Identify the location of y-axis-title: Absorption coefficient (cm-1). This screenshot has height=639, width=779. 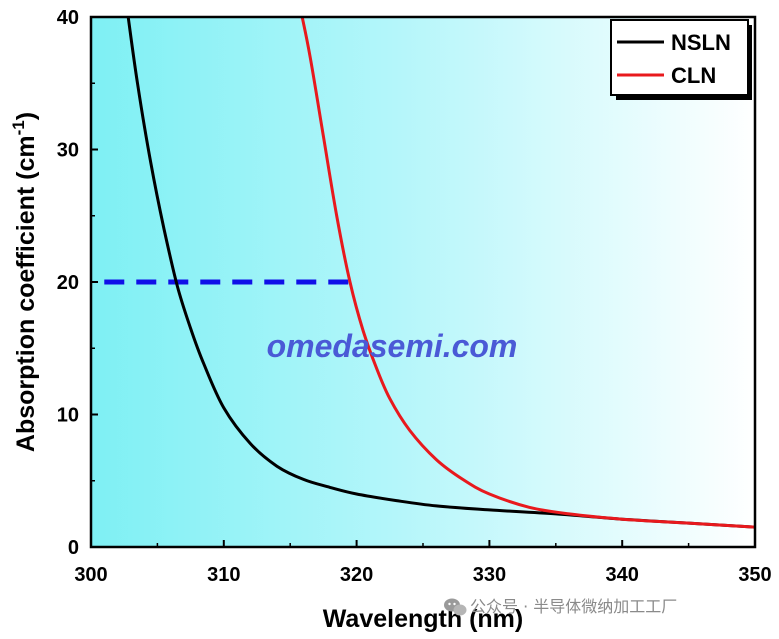
(24, 282).